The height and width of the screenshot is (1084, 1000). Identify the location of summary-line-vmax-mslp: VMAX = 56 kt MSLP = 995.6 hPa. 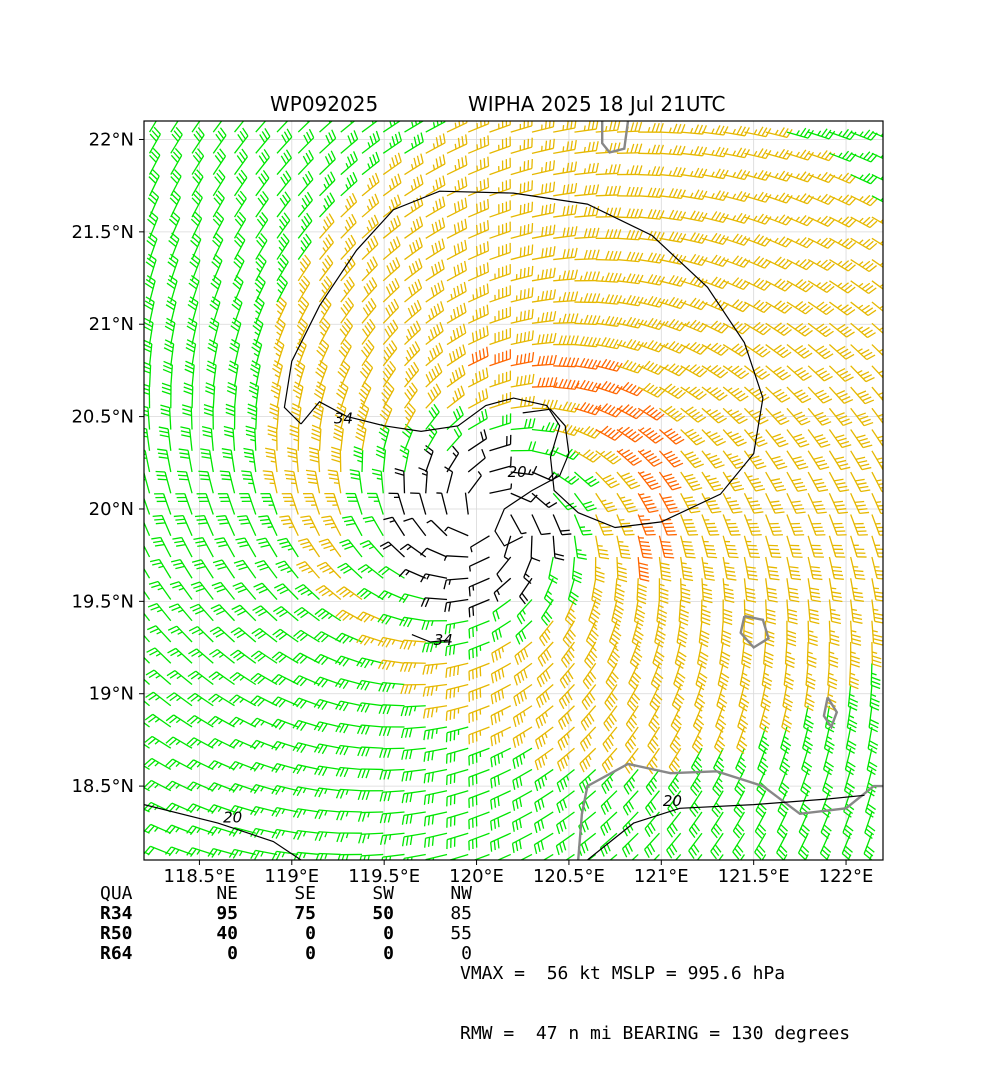
(655, 974).